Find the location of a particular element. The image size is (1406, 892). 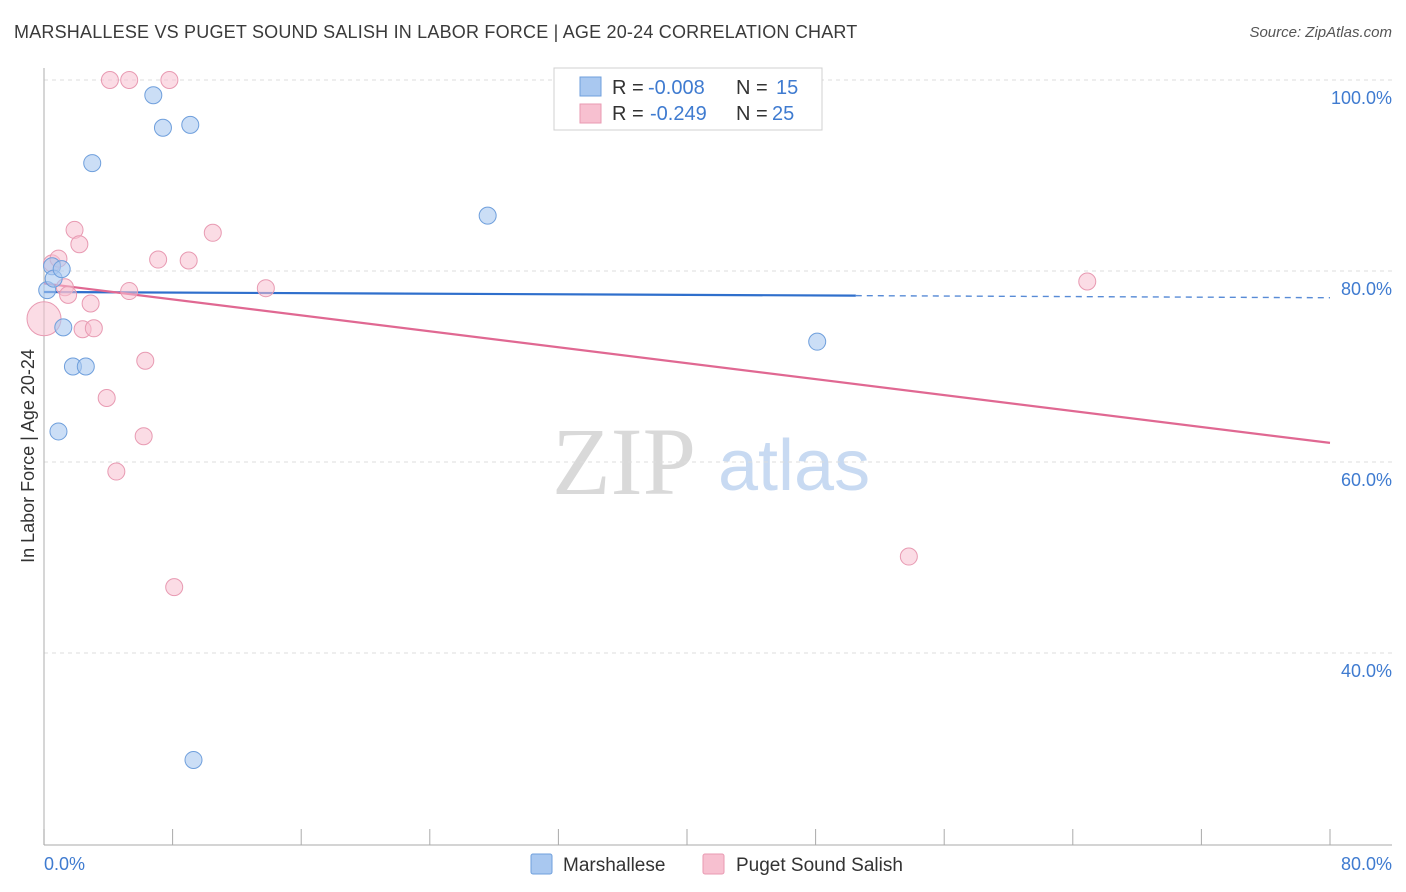

y-tick-label-60: 60.0% is located at coordinates (1366, 480).